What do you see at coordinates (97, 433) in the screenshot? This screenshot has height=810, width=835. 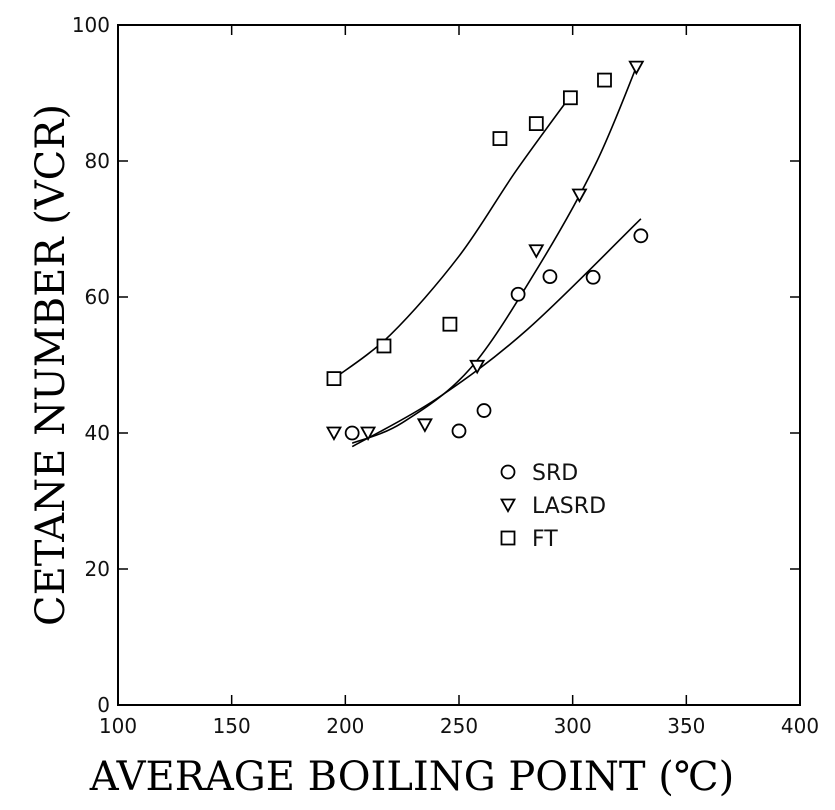 I see `y-tick-label: 40` at bounding box center [97, 433].